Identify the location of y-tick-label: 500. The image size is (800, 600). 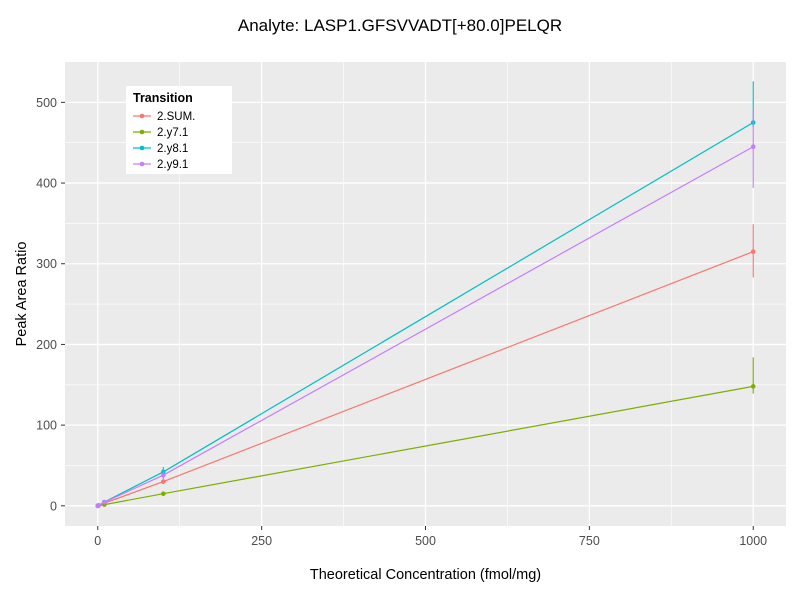
(46, 103).